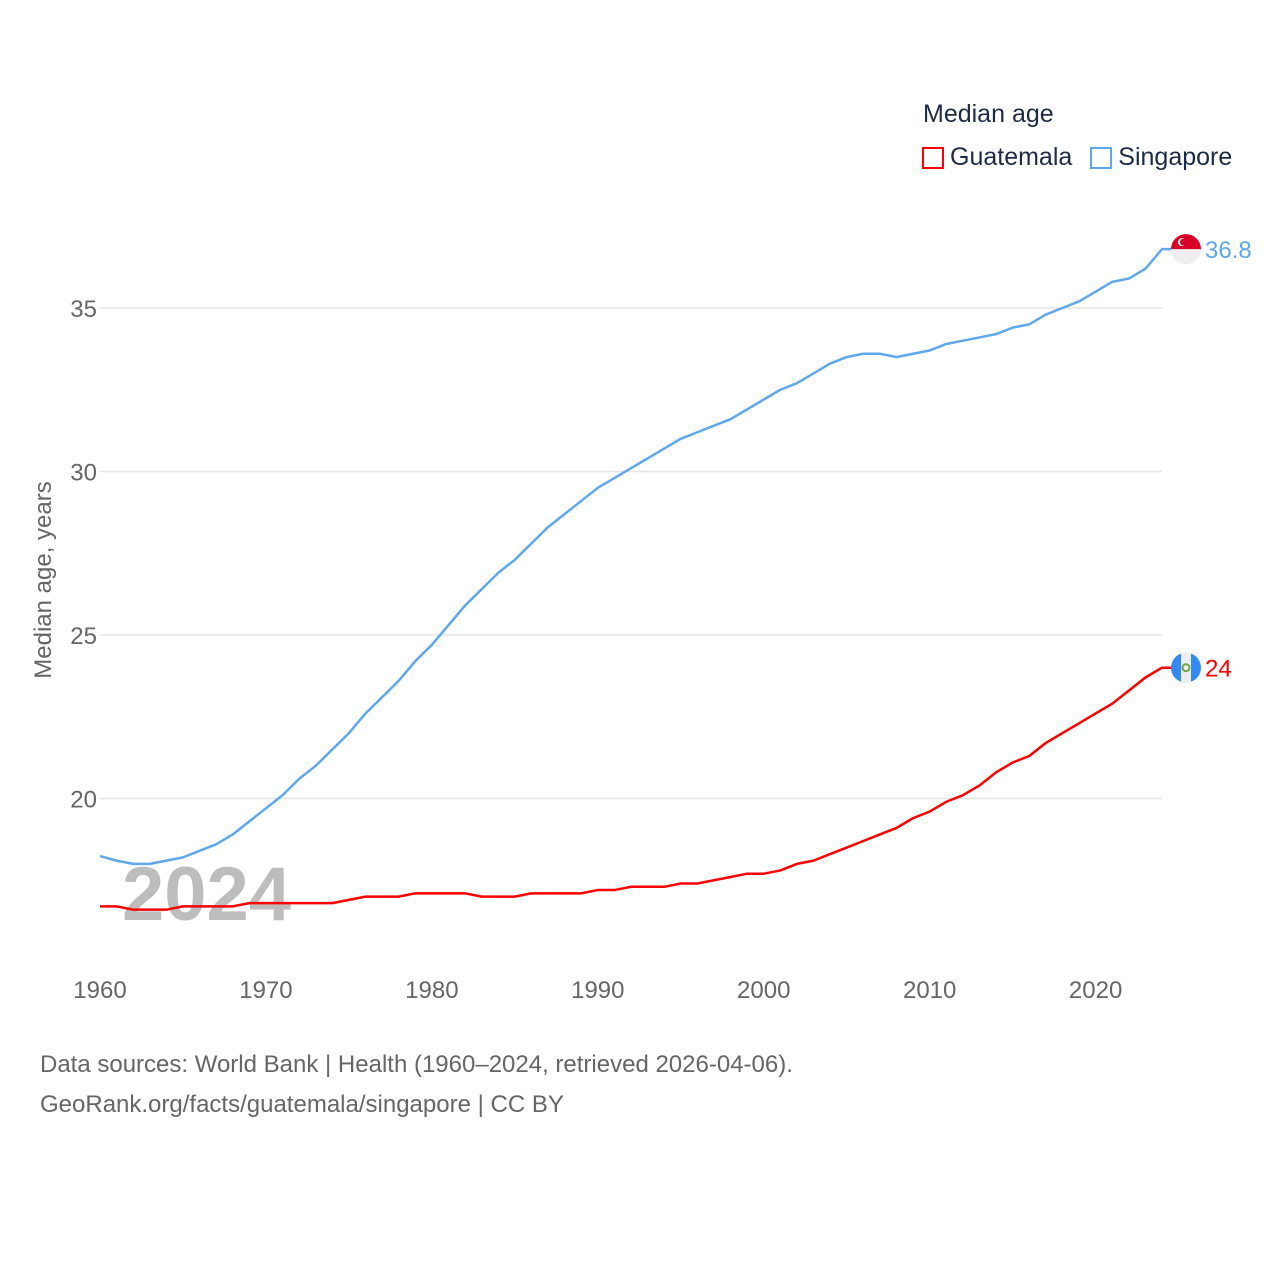 The image size is (1280, 1280). I want to click on end-value-label: 36.8, so click(1228, 250).